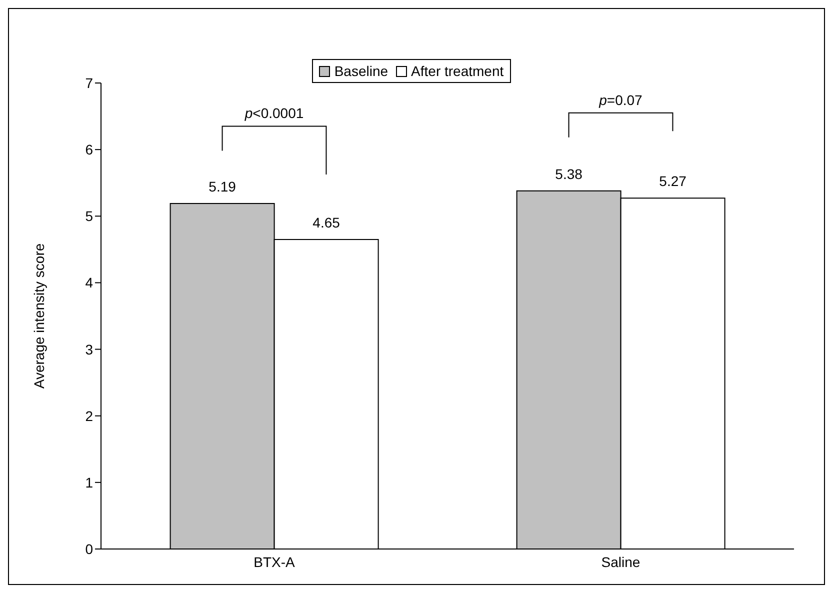 The image size is (831, 594). I want to click on data-label: 5.19, so click(222, 186).